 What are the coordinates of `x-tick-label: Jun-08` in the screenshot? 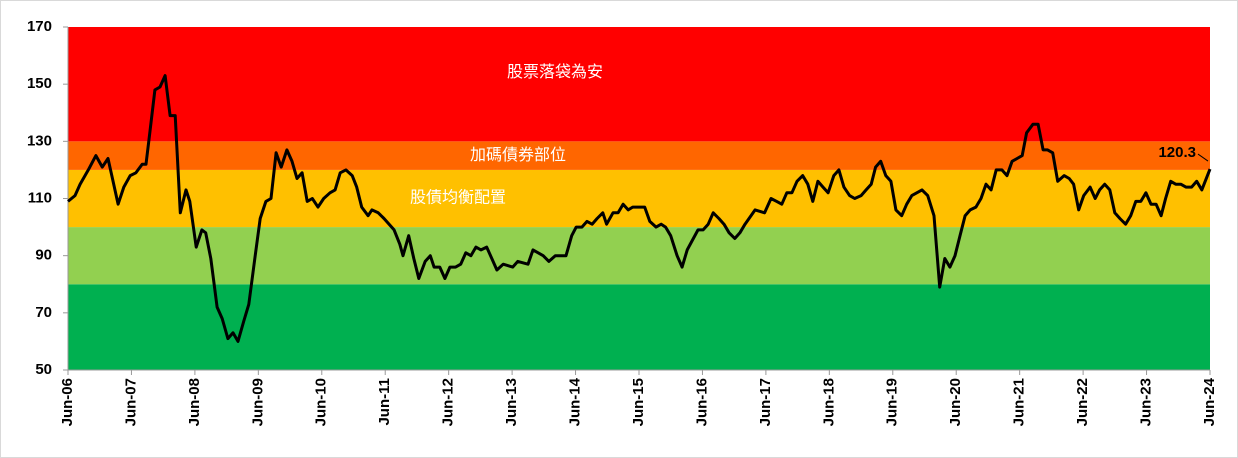 It's located at (194, 402).